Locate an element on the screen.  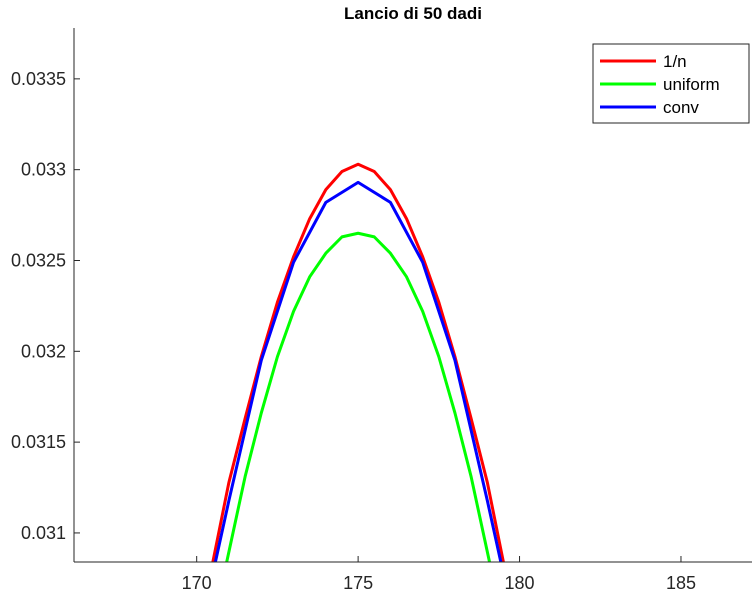
x-tick-label: 180 is located at coordinates (520, 583).